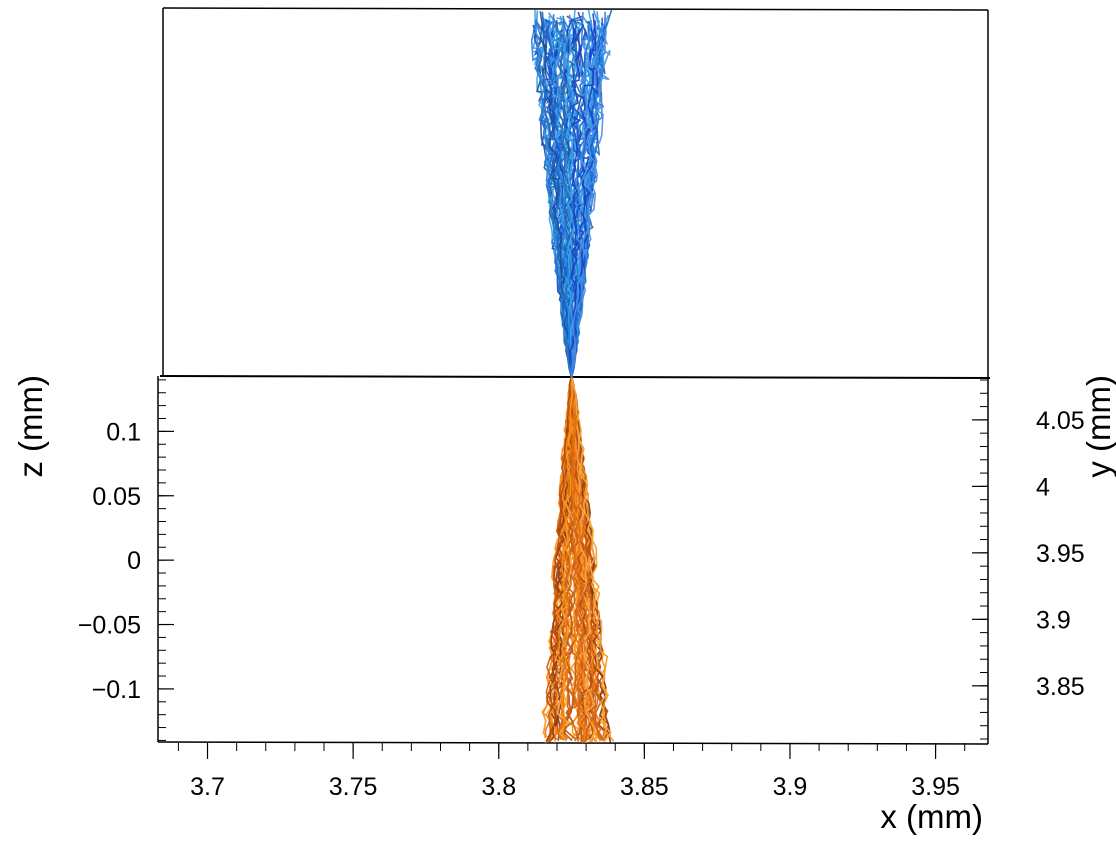 The height and width of the screenshot is (841, 1116). What do you see at coordinates (644, 787) in the screenshot?
I see `x-tick-label: 3.85` at bounding box center [644, 787].